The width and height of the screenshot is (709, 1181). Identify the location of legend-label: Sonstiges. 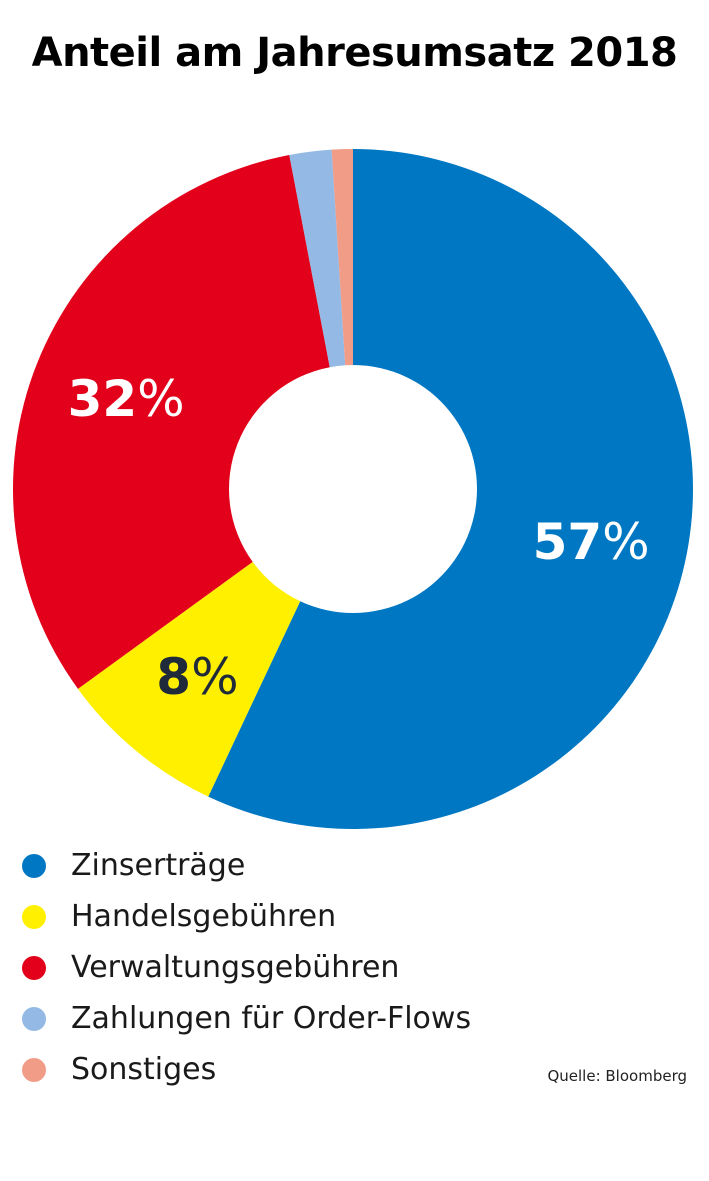
(144, 1069).